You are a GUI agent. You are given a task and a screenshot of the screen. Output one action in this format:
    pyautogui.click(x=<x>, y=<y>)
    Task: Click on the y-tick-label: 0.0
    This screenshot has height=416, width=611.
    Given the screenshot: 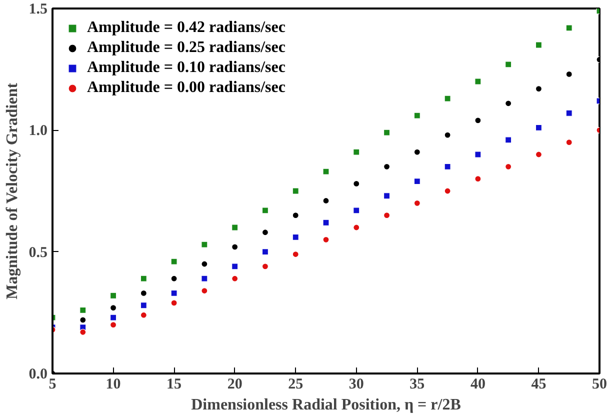 What is the action you would take?
    pyautogui.click(x=38, y=374)
    